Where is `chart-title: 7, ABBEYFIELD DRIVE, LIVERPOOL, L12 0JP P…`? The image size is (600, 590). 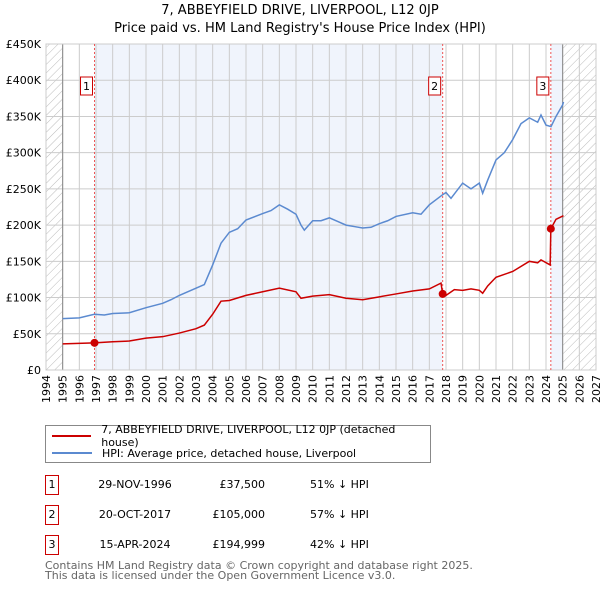 chart-title: 7, ABBEYFIELD DRIVE, LIVERPOOL, L12 0JP P… is located at coordinates (300, 20).